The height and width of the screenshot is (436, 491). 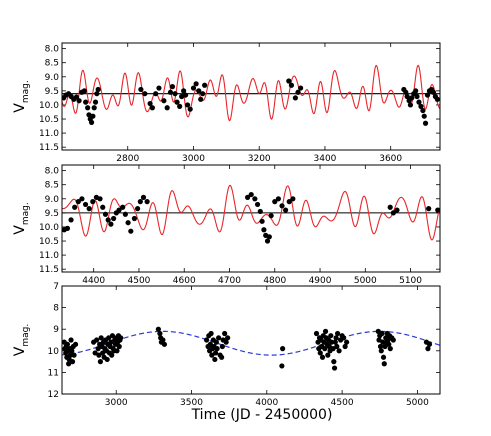 I want to click on x-tick-label: 4000, so click(x=266, y=403).